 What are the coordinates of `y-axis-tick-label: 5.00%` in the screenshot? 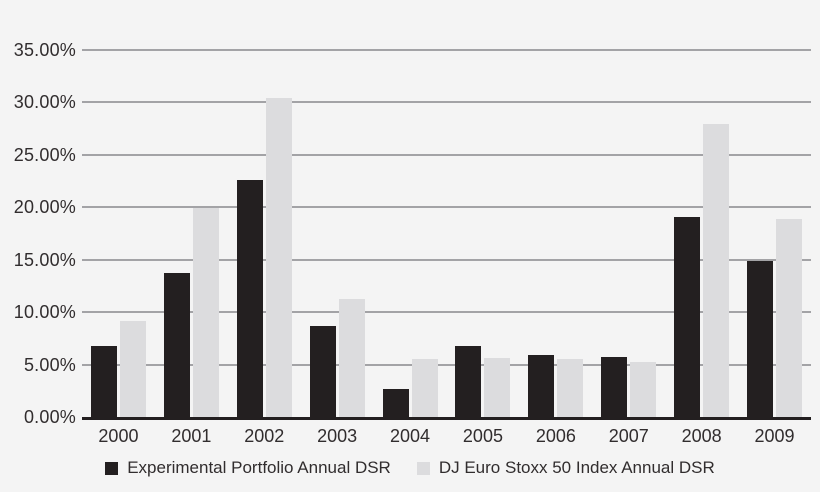 It's located at (49, 364).